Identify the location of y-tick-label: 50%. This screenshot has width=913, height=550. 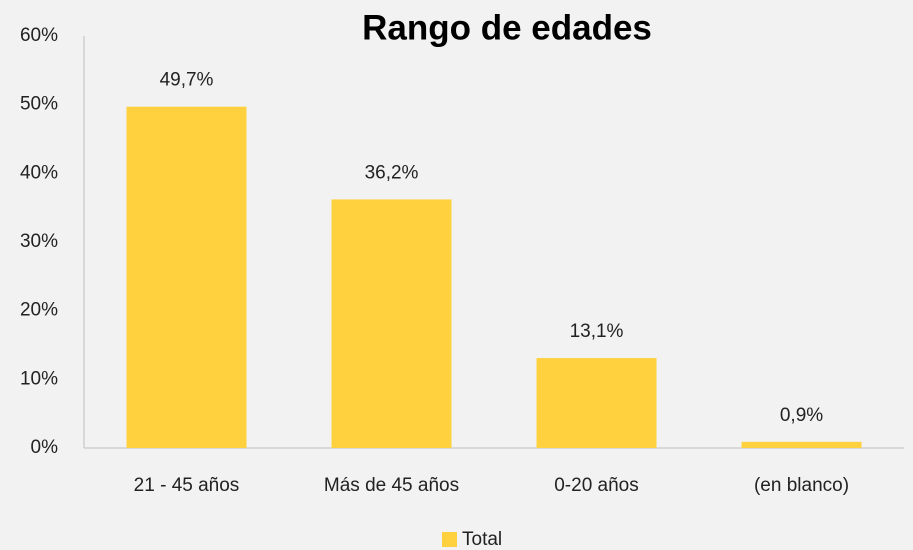
(39, 104).